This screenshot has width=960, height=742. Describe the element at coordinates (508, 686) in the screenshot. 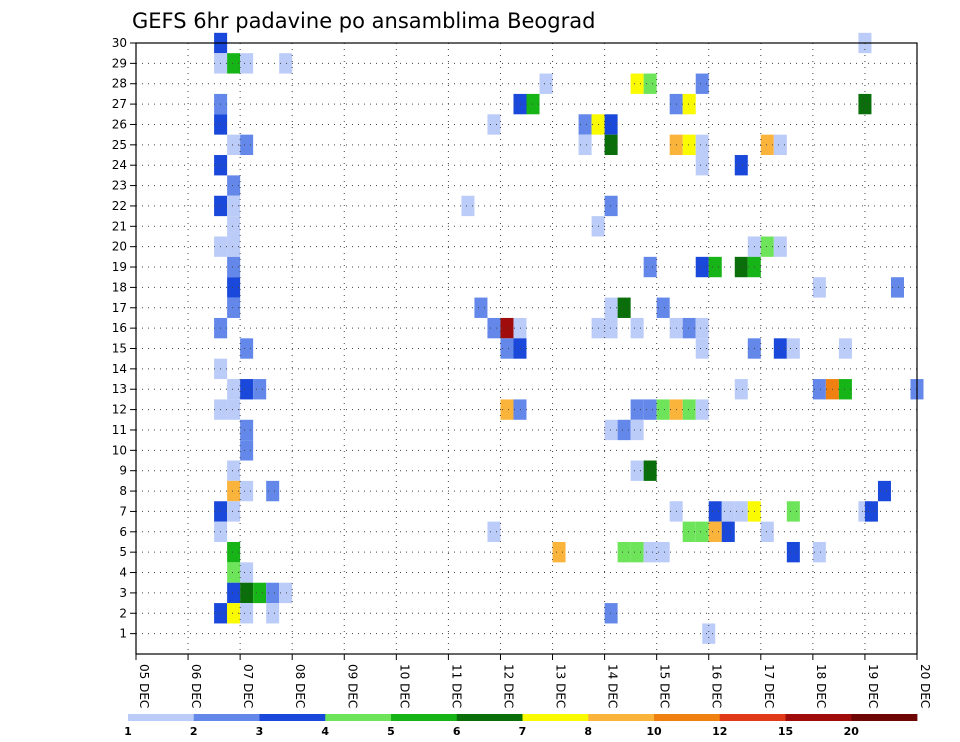

I see `x-tick-label: 12 DEC` at that location.